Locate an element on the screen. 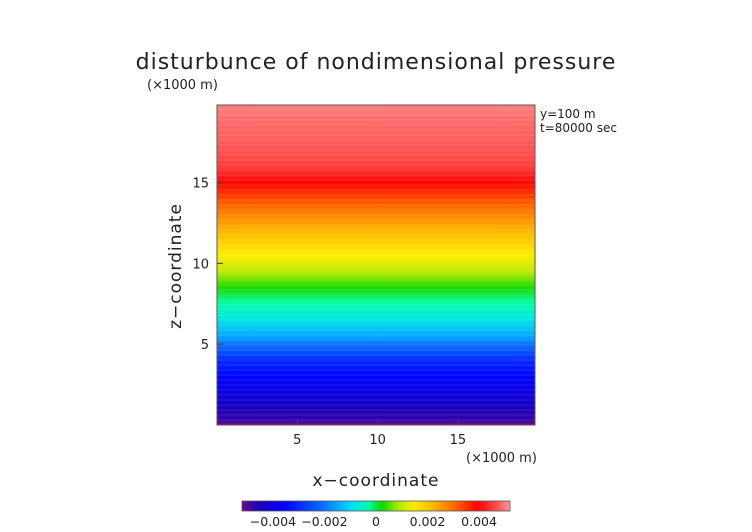  colorbar-ticks: −0.004 −0.002 0 0.002 0.004 is located at coordinates (373, 521).